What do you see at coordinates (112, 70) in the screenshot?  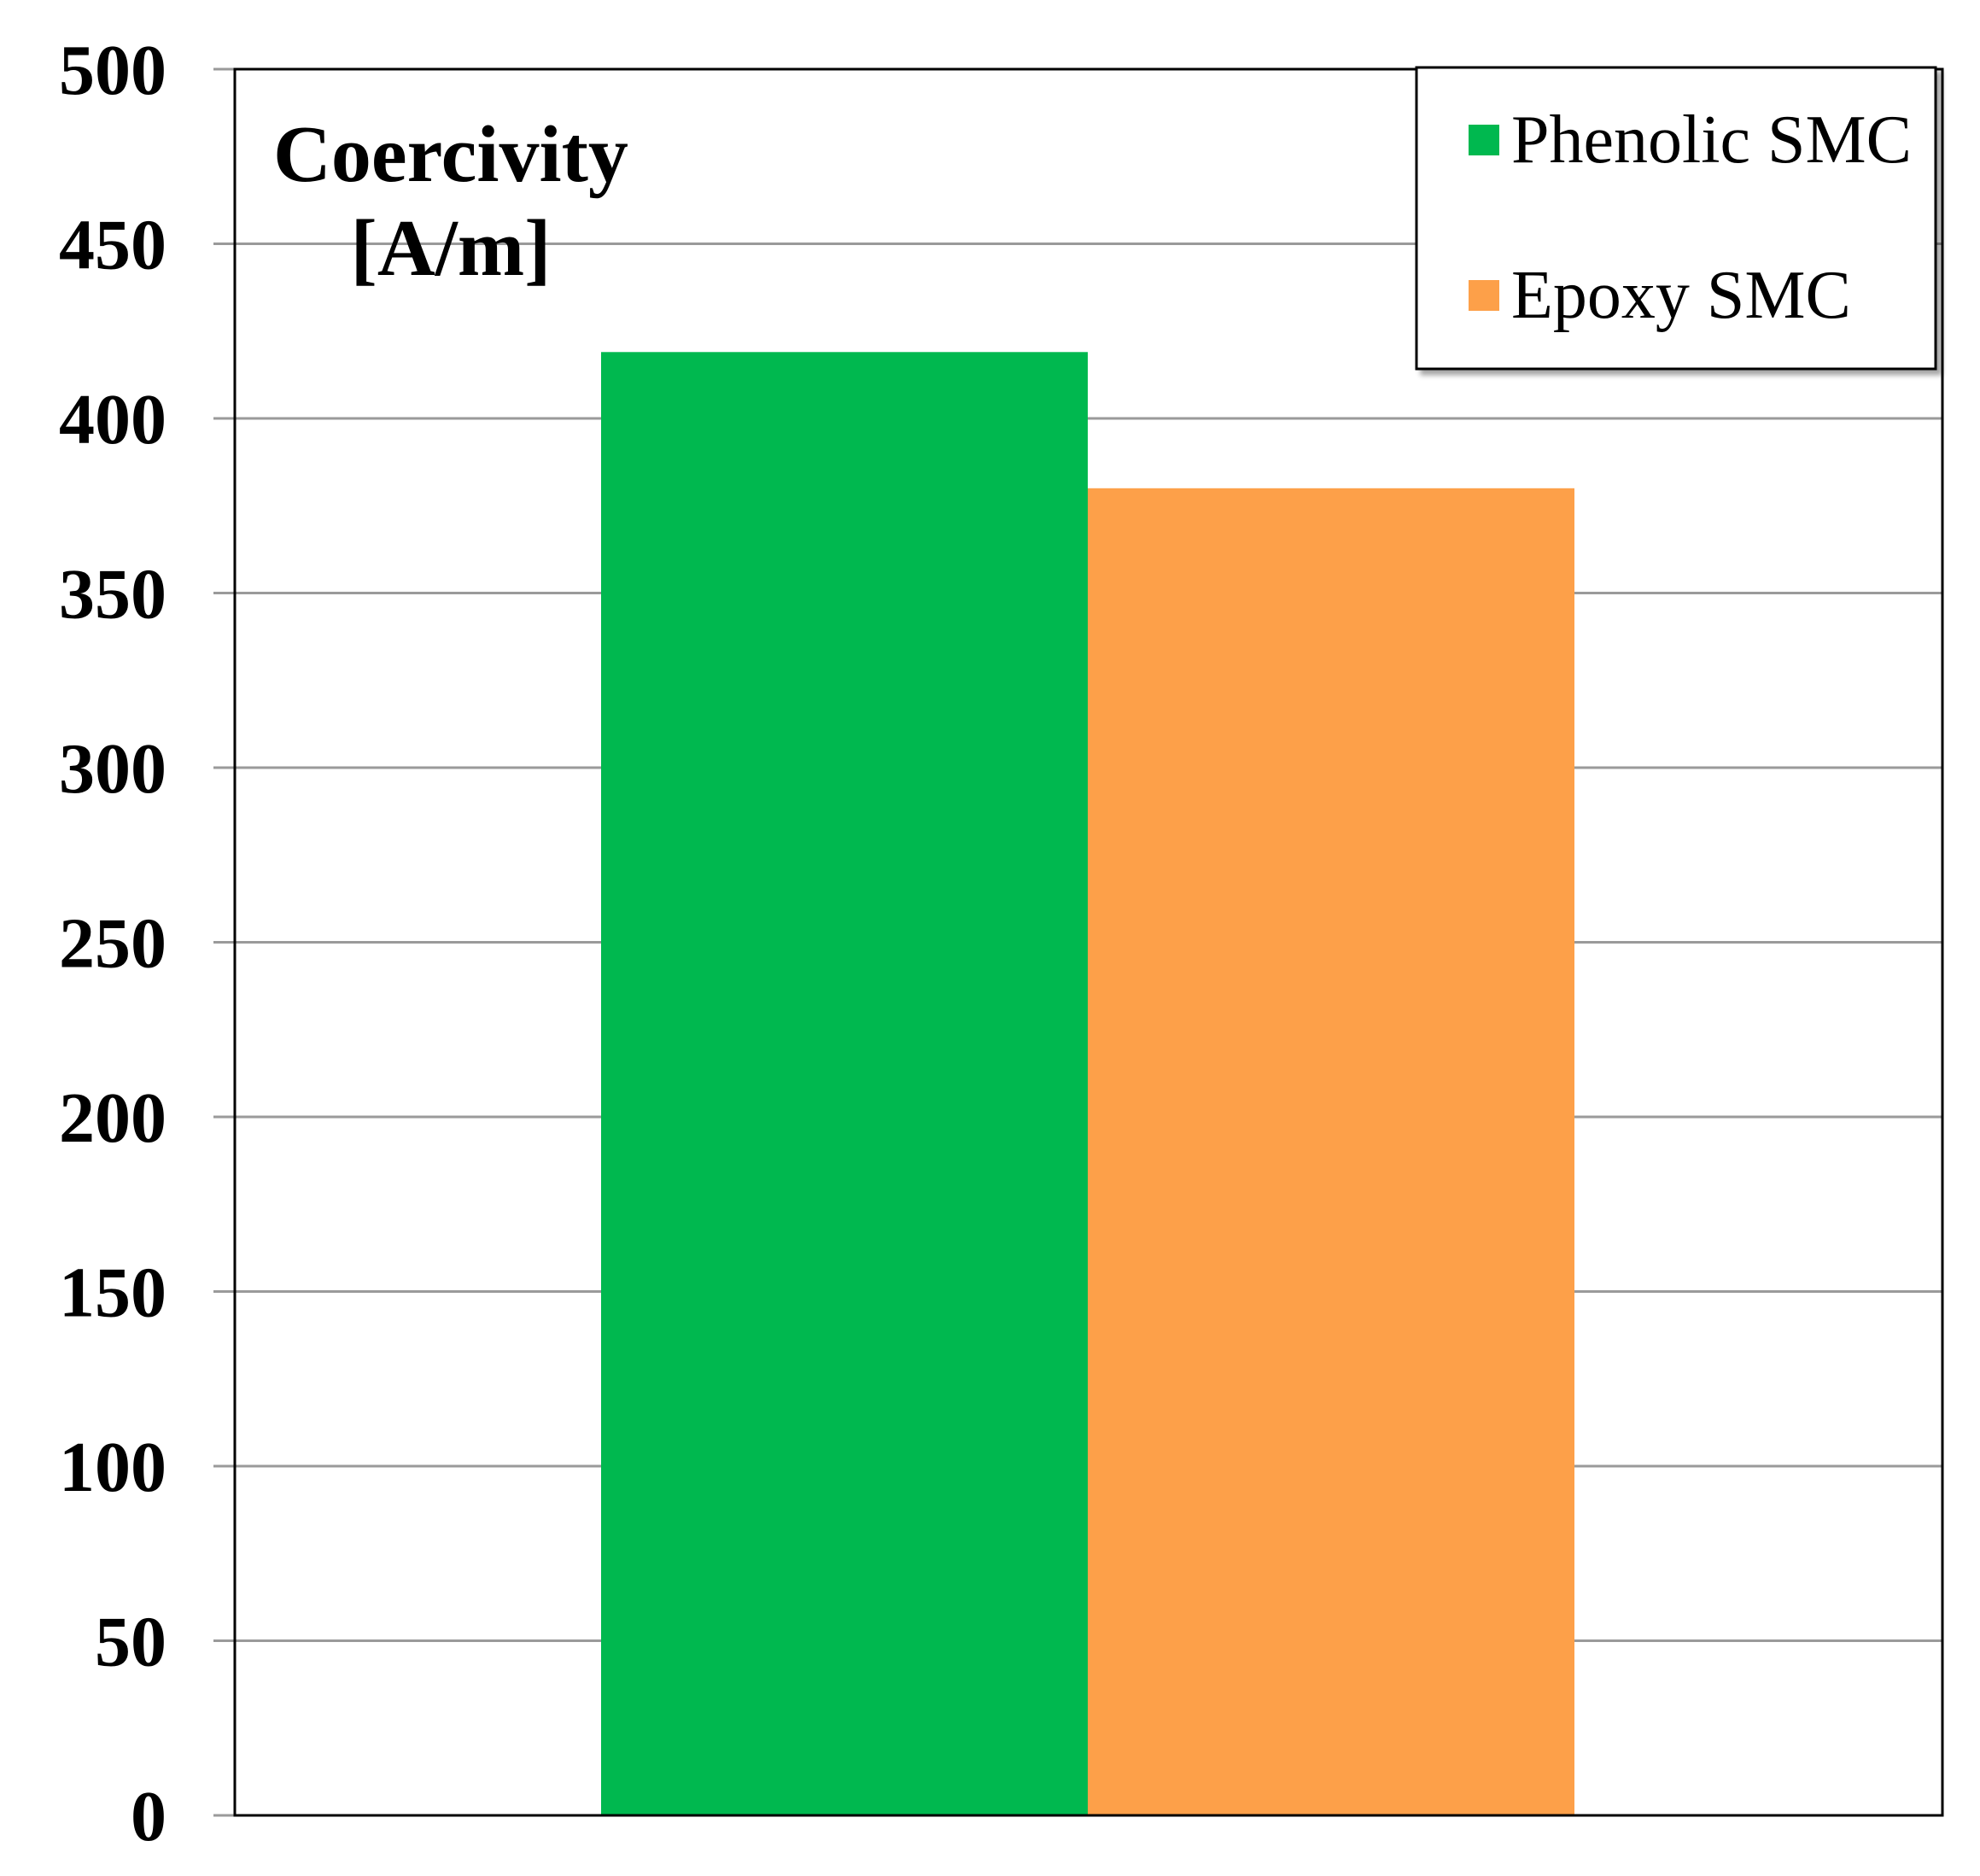 I see `y-tick-label: 500` at bounding box center [112, 70].